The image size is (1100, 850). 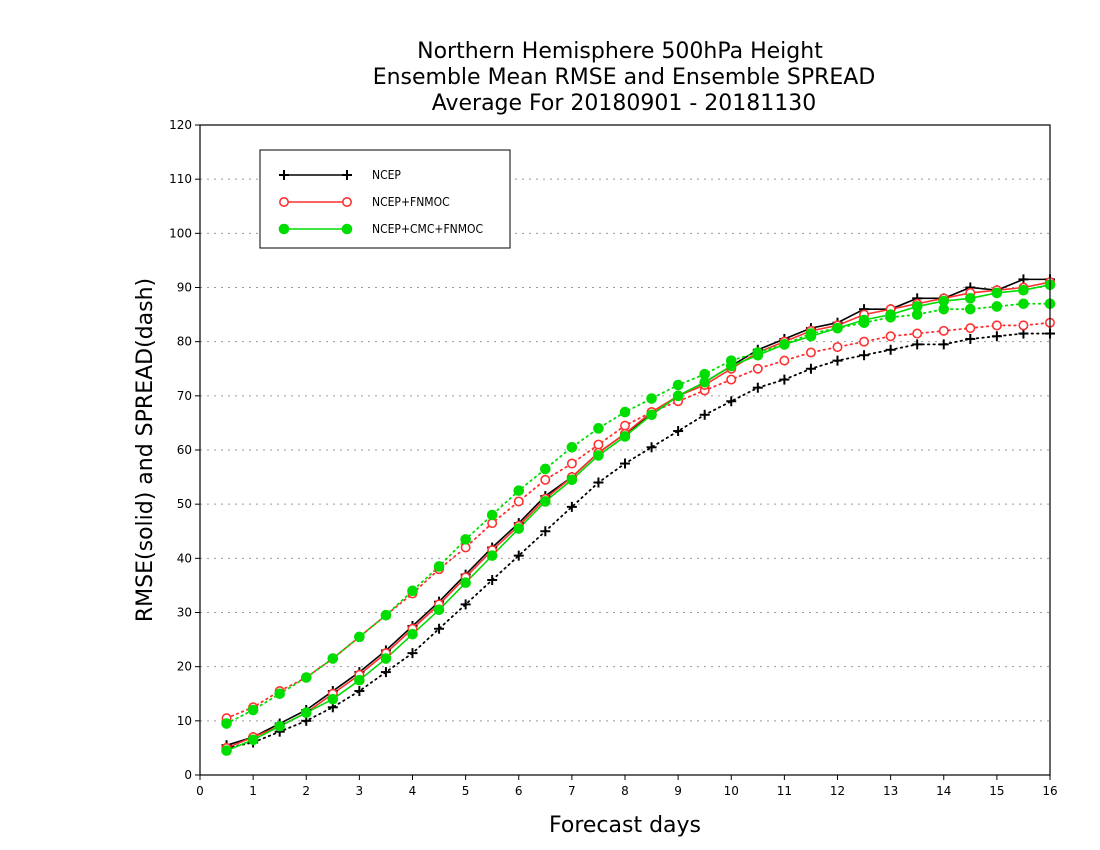 I want to click on x-tick-label: 12, so click(x=837, y=791).